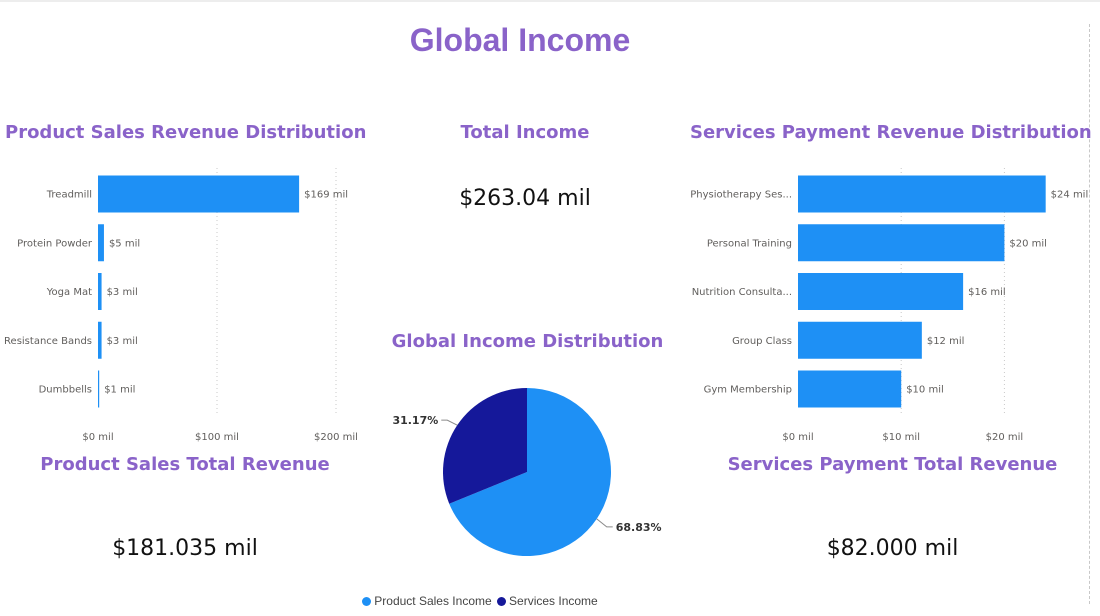 The image size is (1100, 616). Describe the element at coordinates (65, 390) in the screenshot. I see `product-category-dumbbells: Dumbbells` at that location.